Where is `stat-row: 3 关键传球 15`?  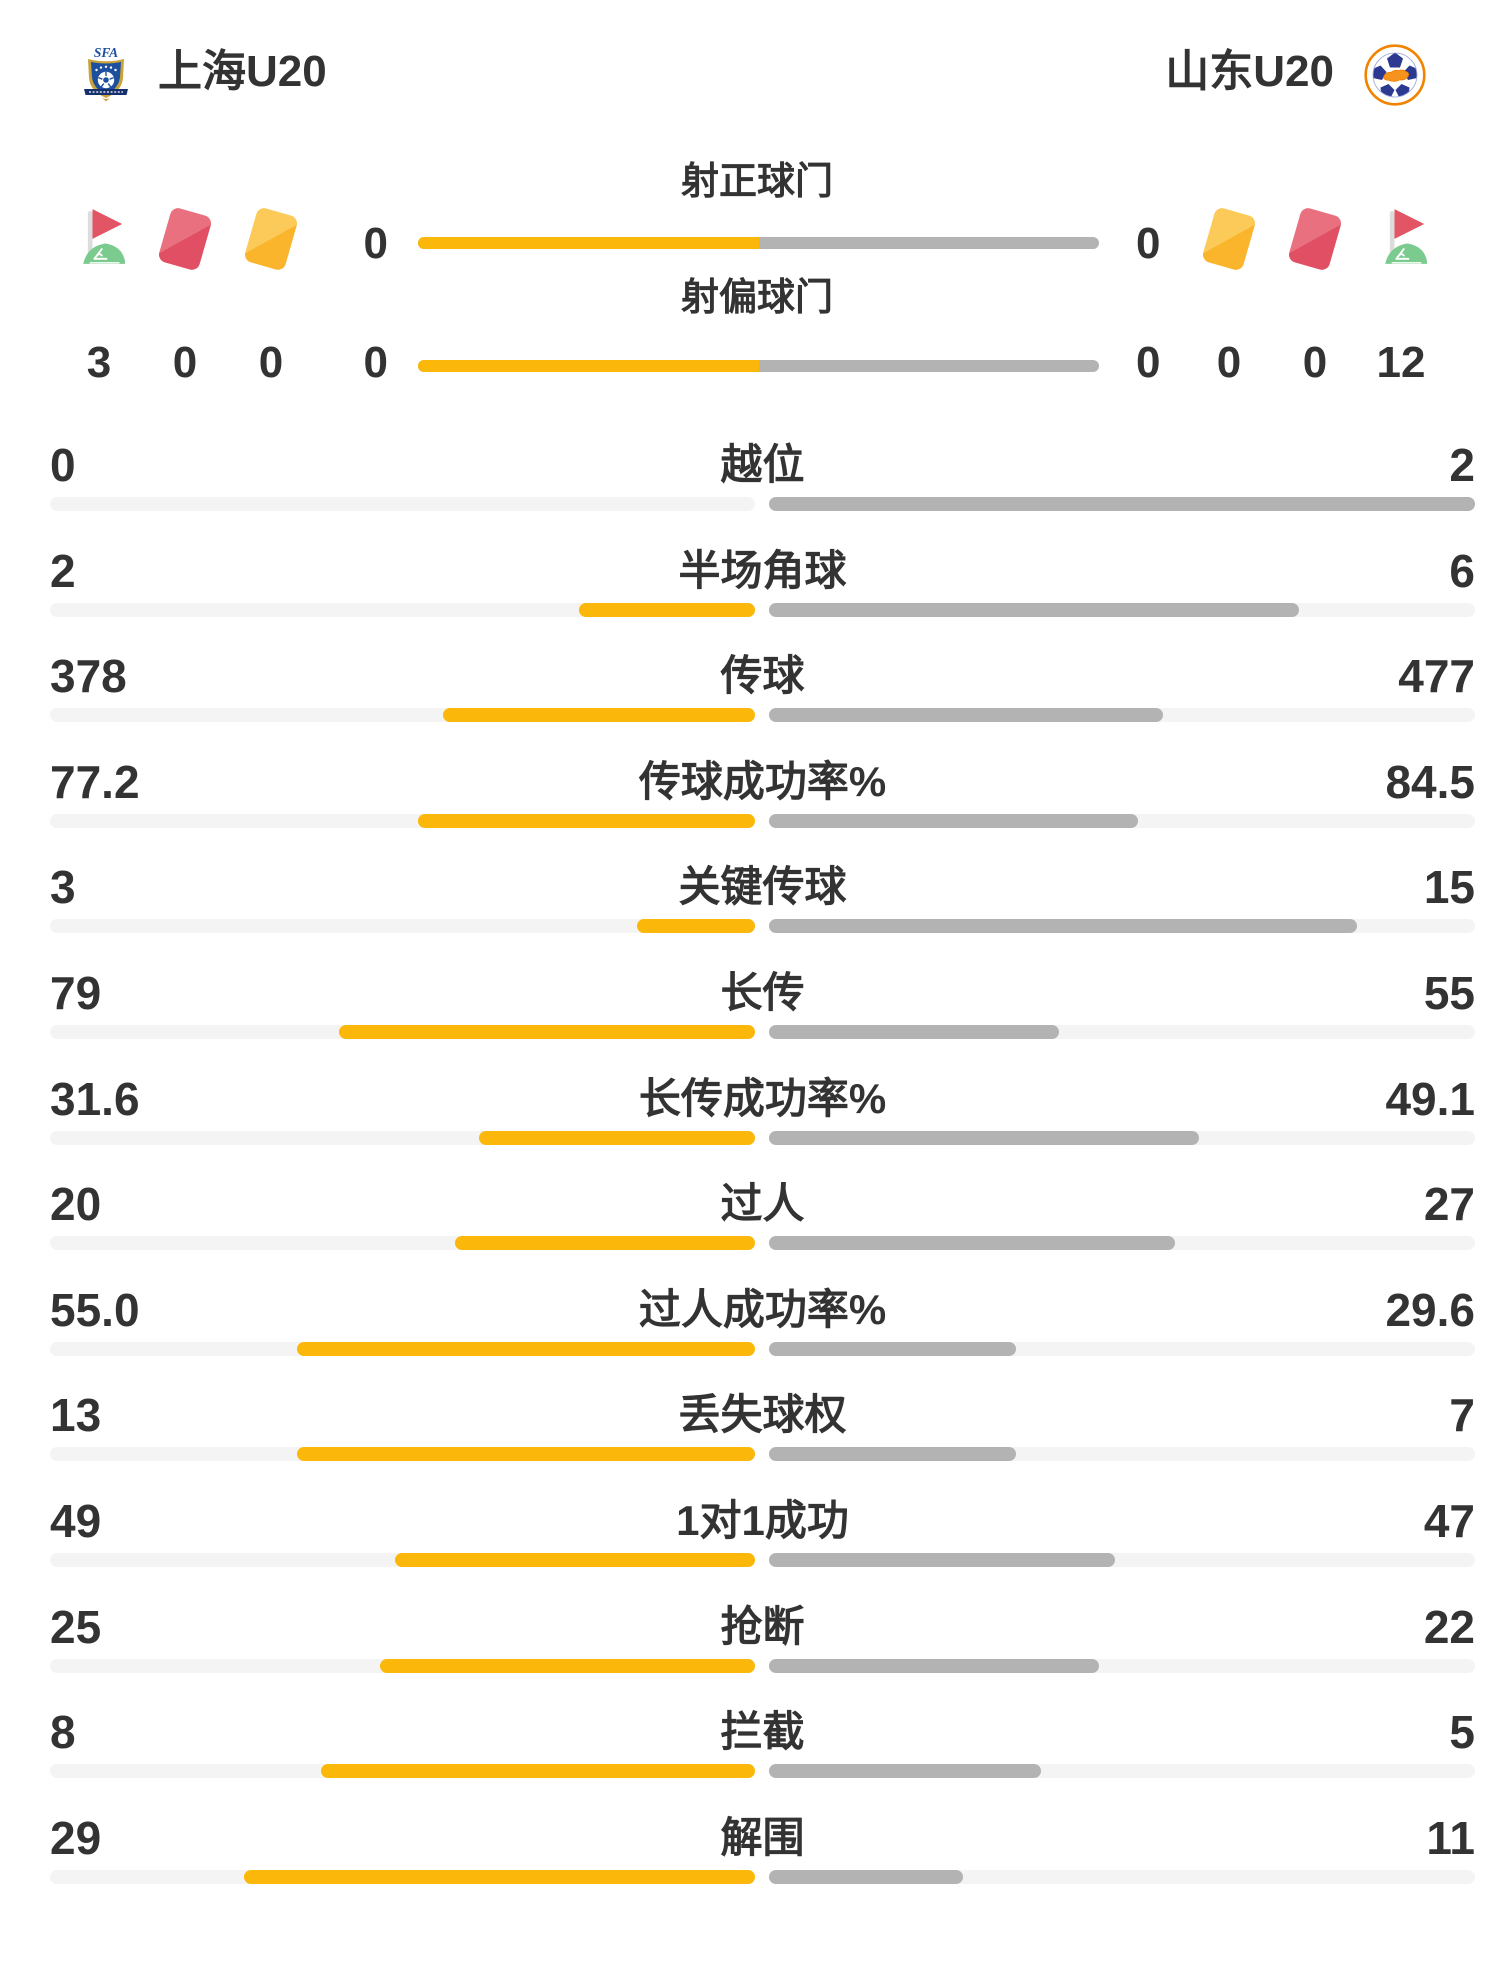 stat-row: 3 关键传球 15 is located at coordinates (762, 915).